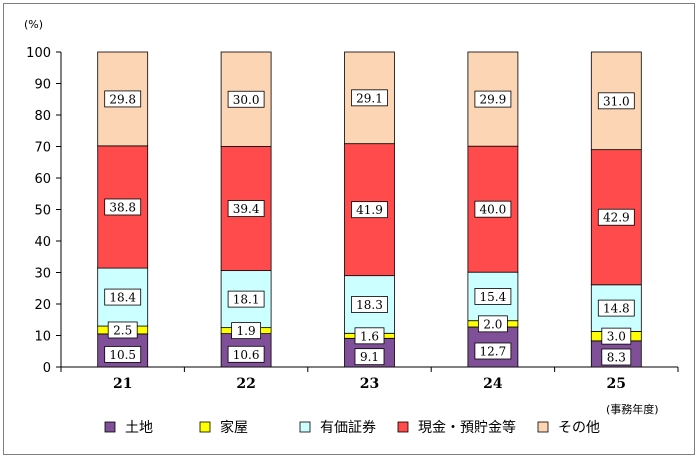 The height and width of the screenshot is (460, 700). What do you see at coordinates (493, 384) in the screenshot?
I see `x-tick-label: 24` at bounding box center [493, 384].